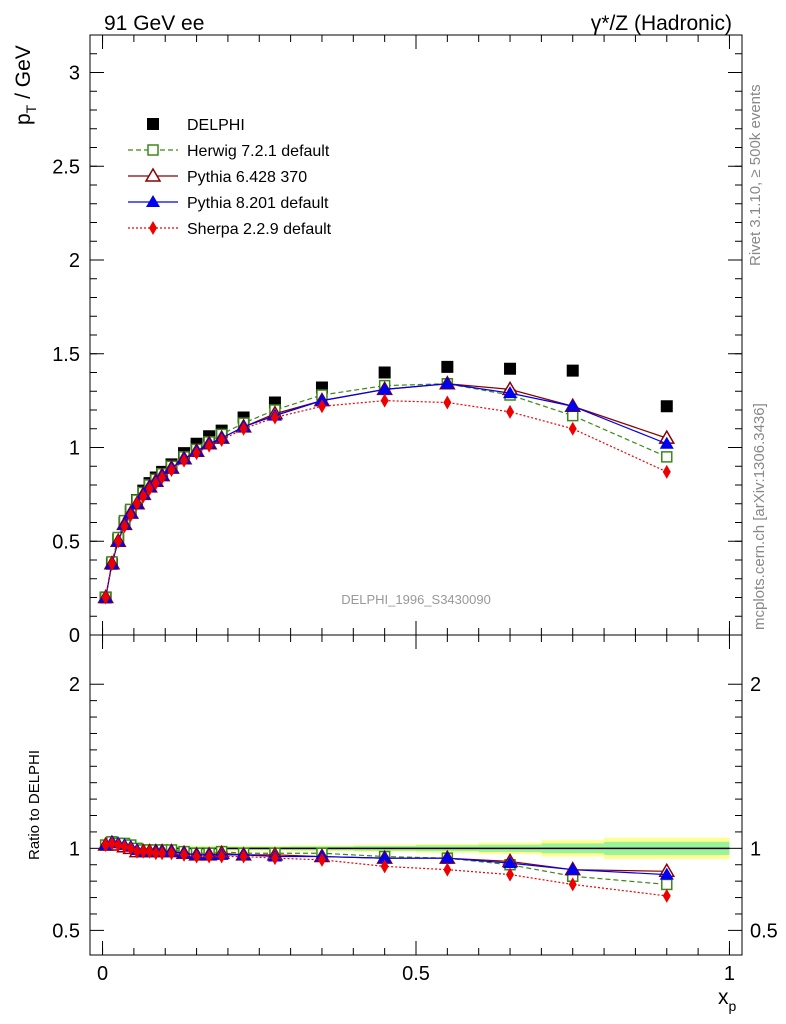 The width and height of the screenshot is (786, 1024). I want to click on rivet-label: Rivet 3.1.10, ≥ 500k events, so click(755, 175).